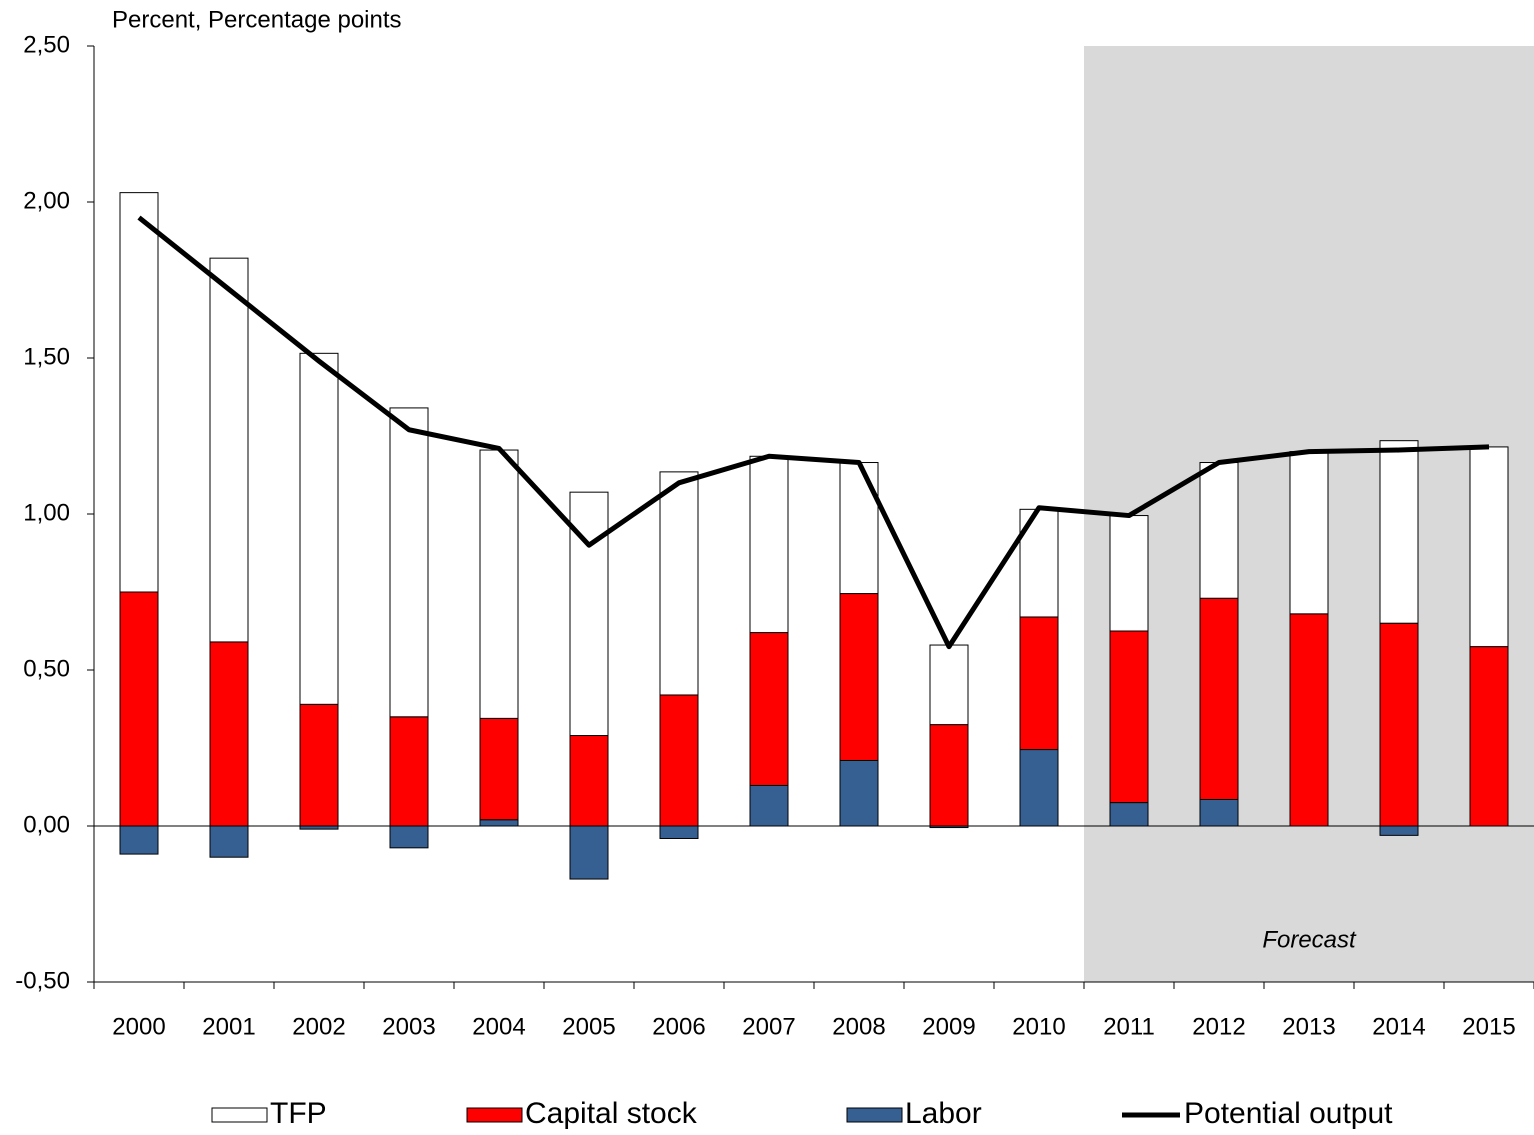 This screenshot has height=1135, width=1534. What do you see at coordinates (588, 1026) in the screenshot?
I see `x-tick-label: 2005` at bounding box center [588, 1026].